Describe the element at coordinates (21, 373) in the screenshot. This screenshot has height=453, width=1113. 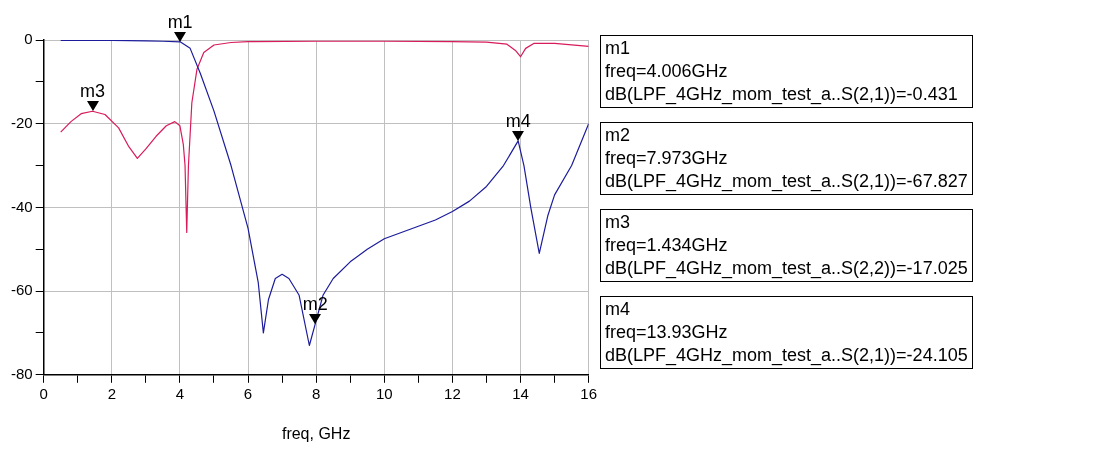
I see `y-tick-label: -80` at that location.